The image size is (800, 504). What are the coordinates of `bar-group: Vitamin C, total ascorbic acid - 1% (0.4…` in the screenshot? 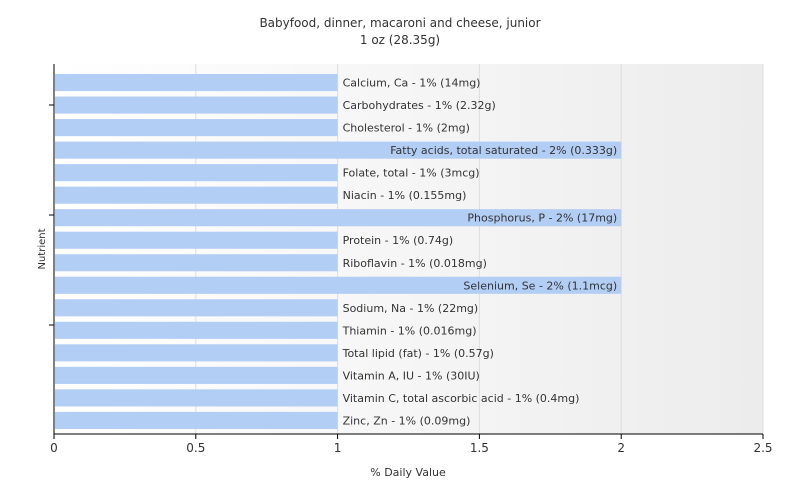 It's located at (317, 398).